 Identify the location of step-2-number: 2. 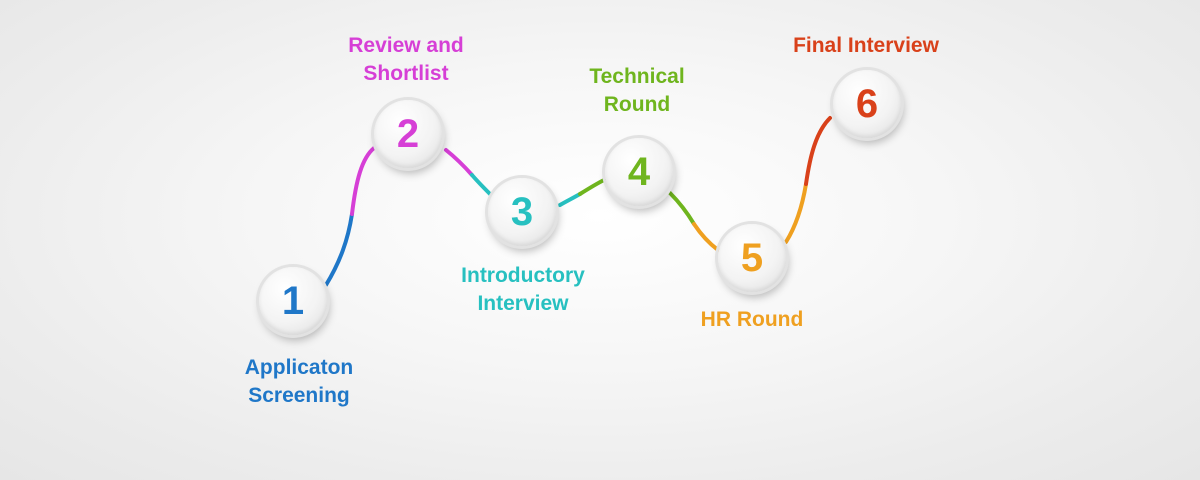
(408, 134).